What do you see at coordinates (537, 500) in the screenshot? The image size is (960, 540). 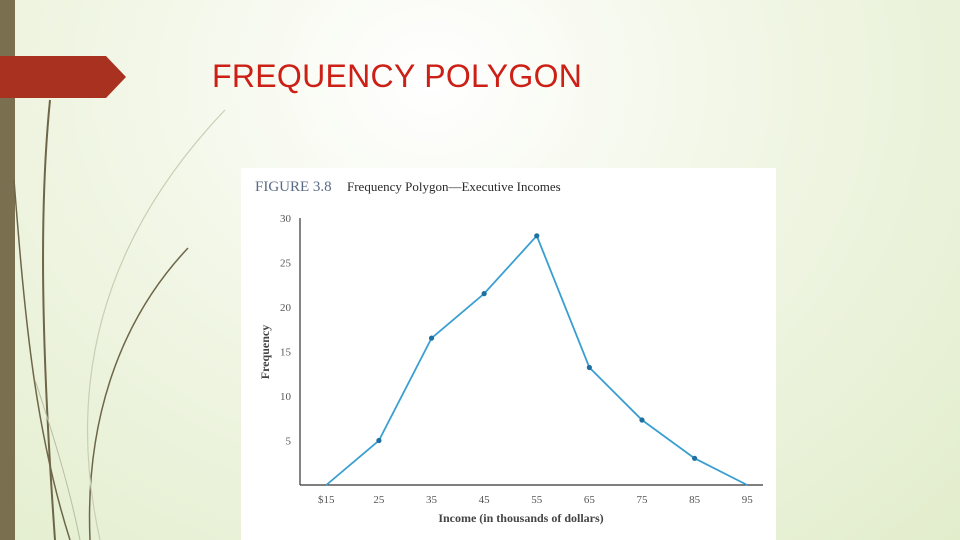 I see `x-tick-label: 55` at bounding box center [537, 500].